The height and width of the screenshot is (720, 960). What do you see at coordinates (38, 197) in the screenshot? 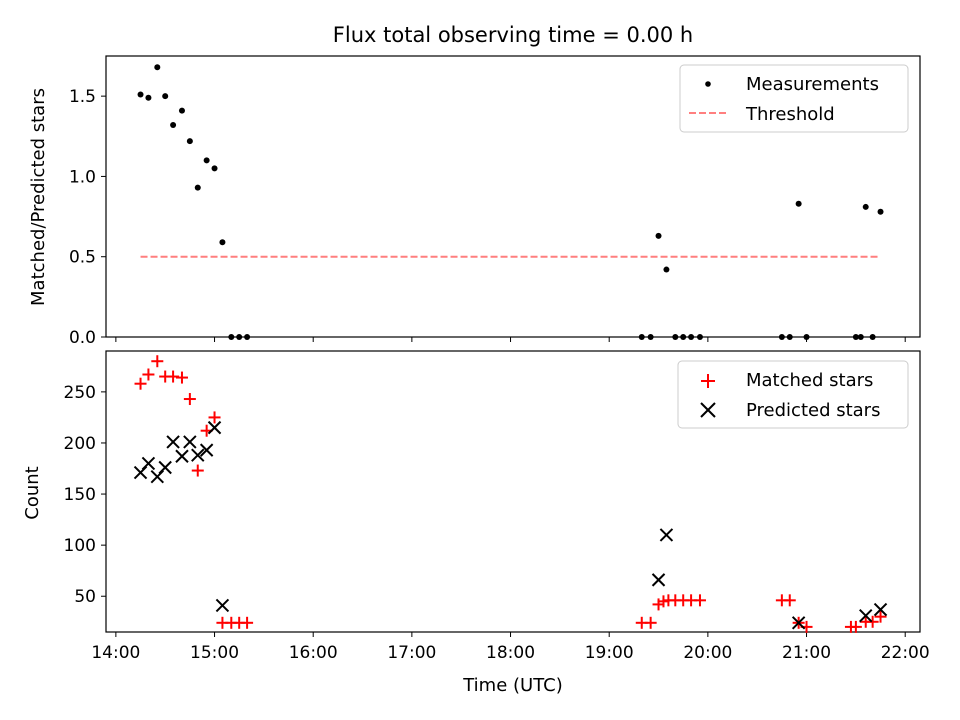
I see `top-y-axis-label: Matched/Predicted stars` at bounding box center [38, 197].